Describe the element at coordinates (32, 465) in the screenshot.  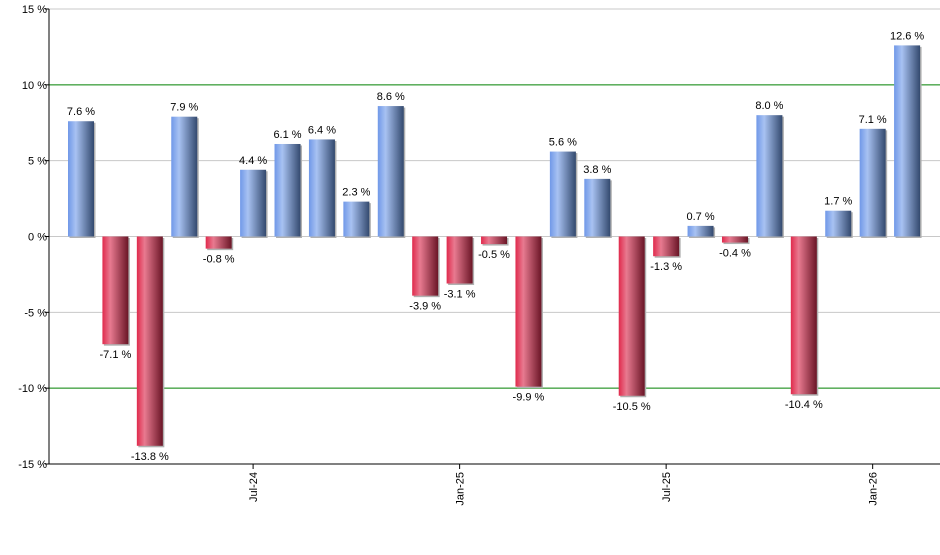
I see `y-tick-label: -15 %` at that location.